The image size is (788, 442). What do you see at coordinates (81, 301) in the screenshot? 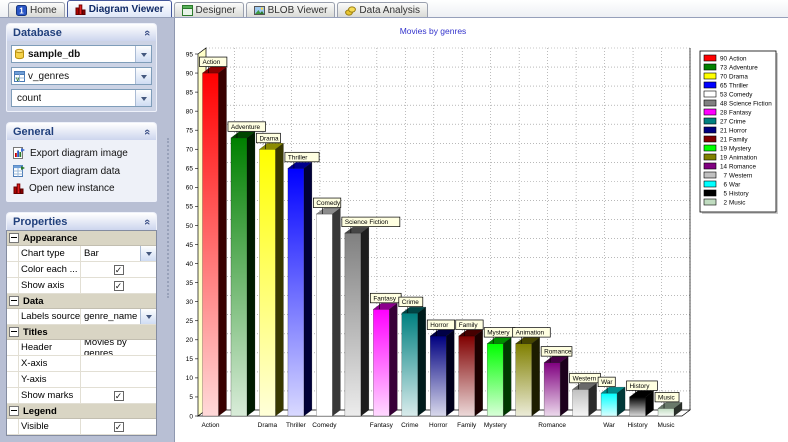
I see `property-category-data: Data` at bounding box center [81, 301].